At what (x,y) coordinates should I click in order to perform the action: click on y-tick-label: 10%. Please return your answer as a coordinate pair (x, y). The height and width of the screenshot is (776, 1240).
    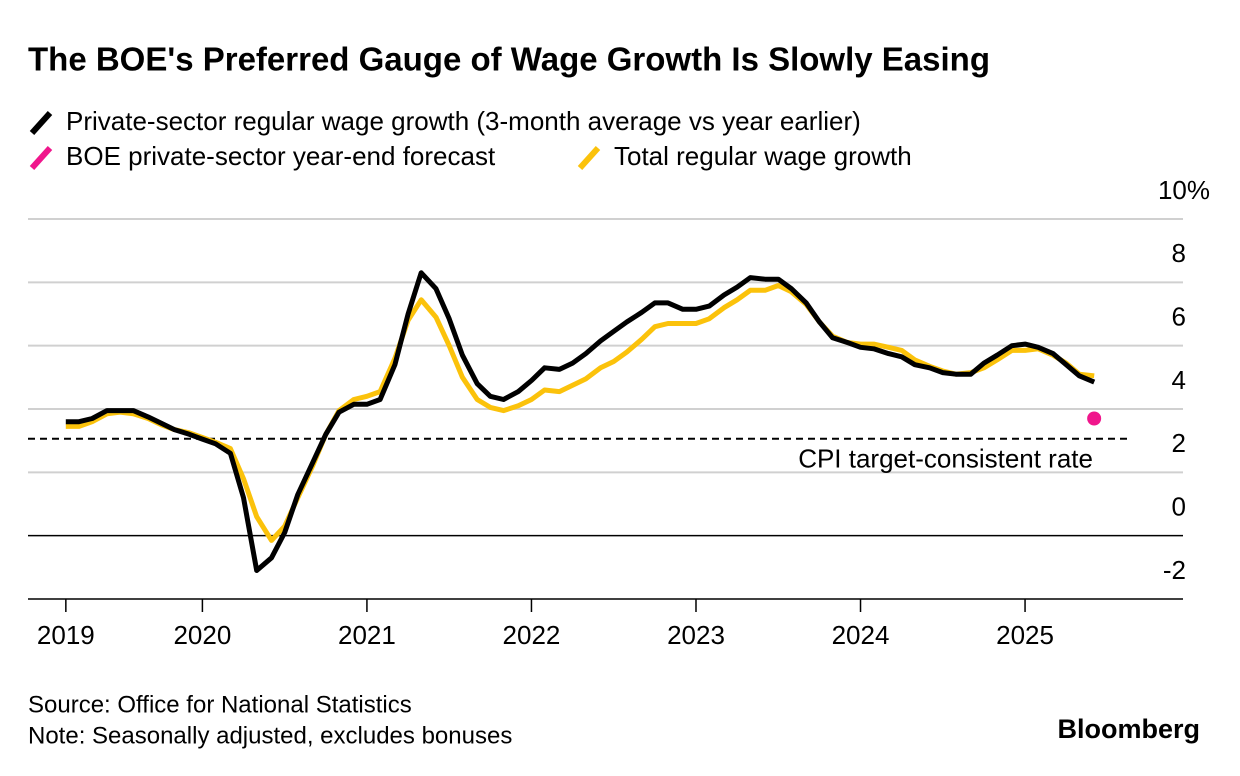
    Looking at the image, I should click on (1184, 190).